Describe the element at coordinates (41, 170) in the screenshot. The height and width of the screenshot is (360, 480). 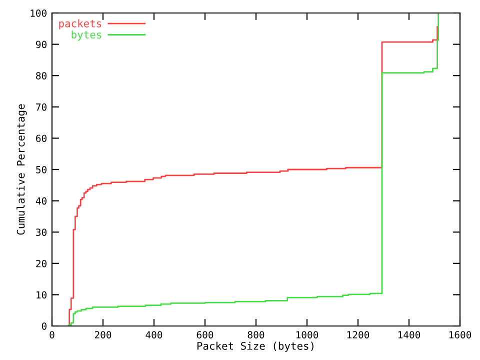
I see `y-tick-label: 50` at that location.